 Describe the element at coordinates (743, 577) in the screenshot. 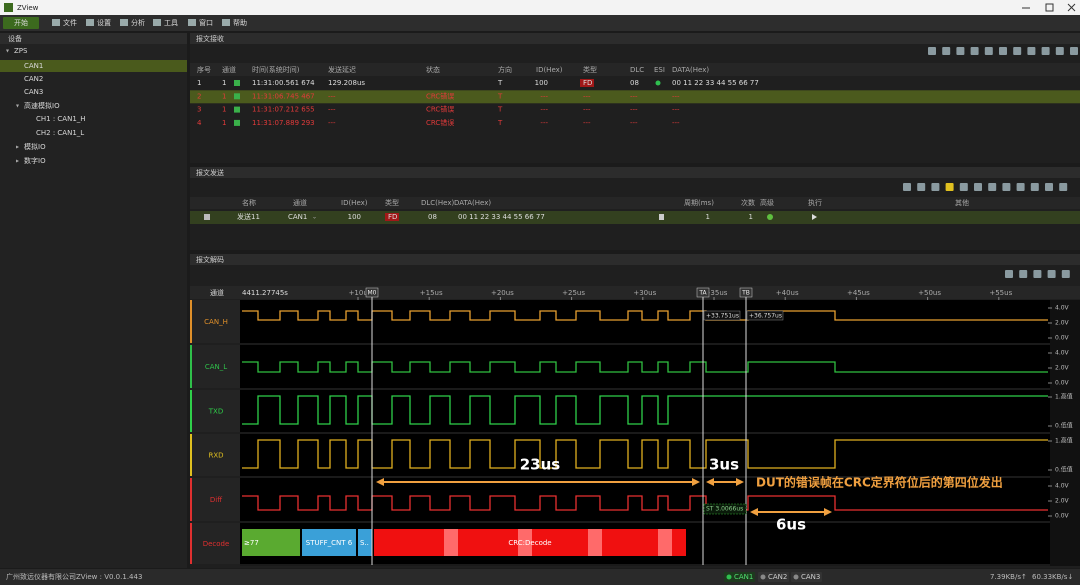

I see `status-channel-label: CAN1` at that location.